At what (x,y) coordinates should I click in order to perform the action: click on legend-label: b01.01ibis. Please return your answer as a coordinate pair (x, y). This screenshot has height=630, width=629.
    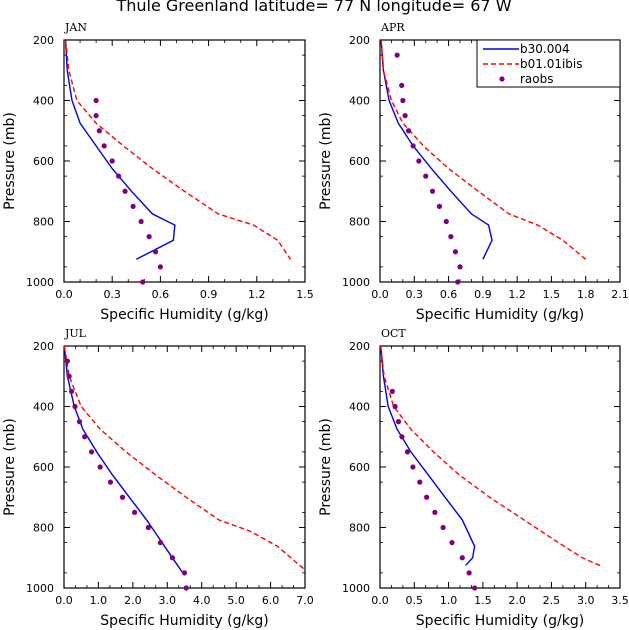
    Looking at the image, I should click on (551, 64).